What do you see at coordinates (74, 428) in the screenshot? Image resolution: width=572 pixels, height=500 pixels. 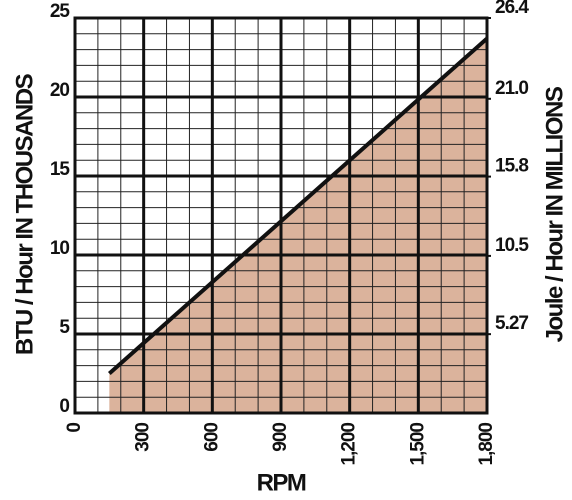 I see `x-tick-label: 0` at bounding box center [74, 428].